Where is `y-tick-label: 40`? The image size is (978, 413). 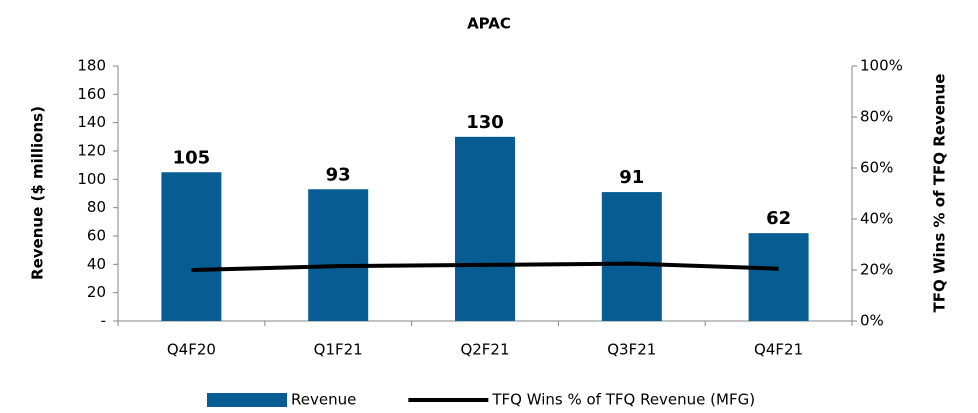
y-tick-label: 40 is located at coordinates (96, 264).